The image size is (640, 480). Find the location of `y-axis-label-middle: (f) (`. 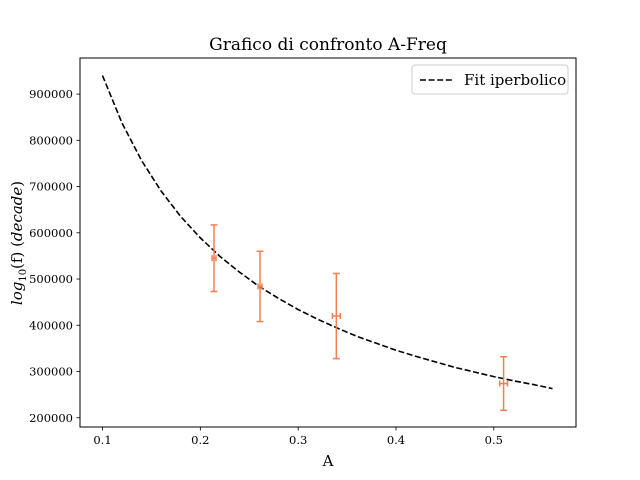

y-axis-label-middle: (f) ( is located at coordinates (17, 255).